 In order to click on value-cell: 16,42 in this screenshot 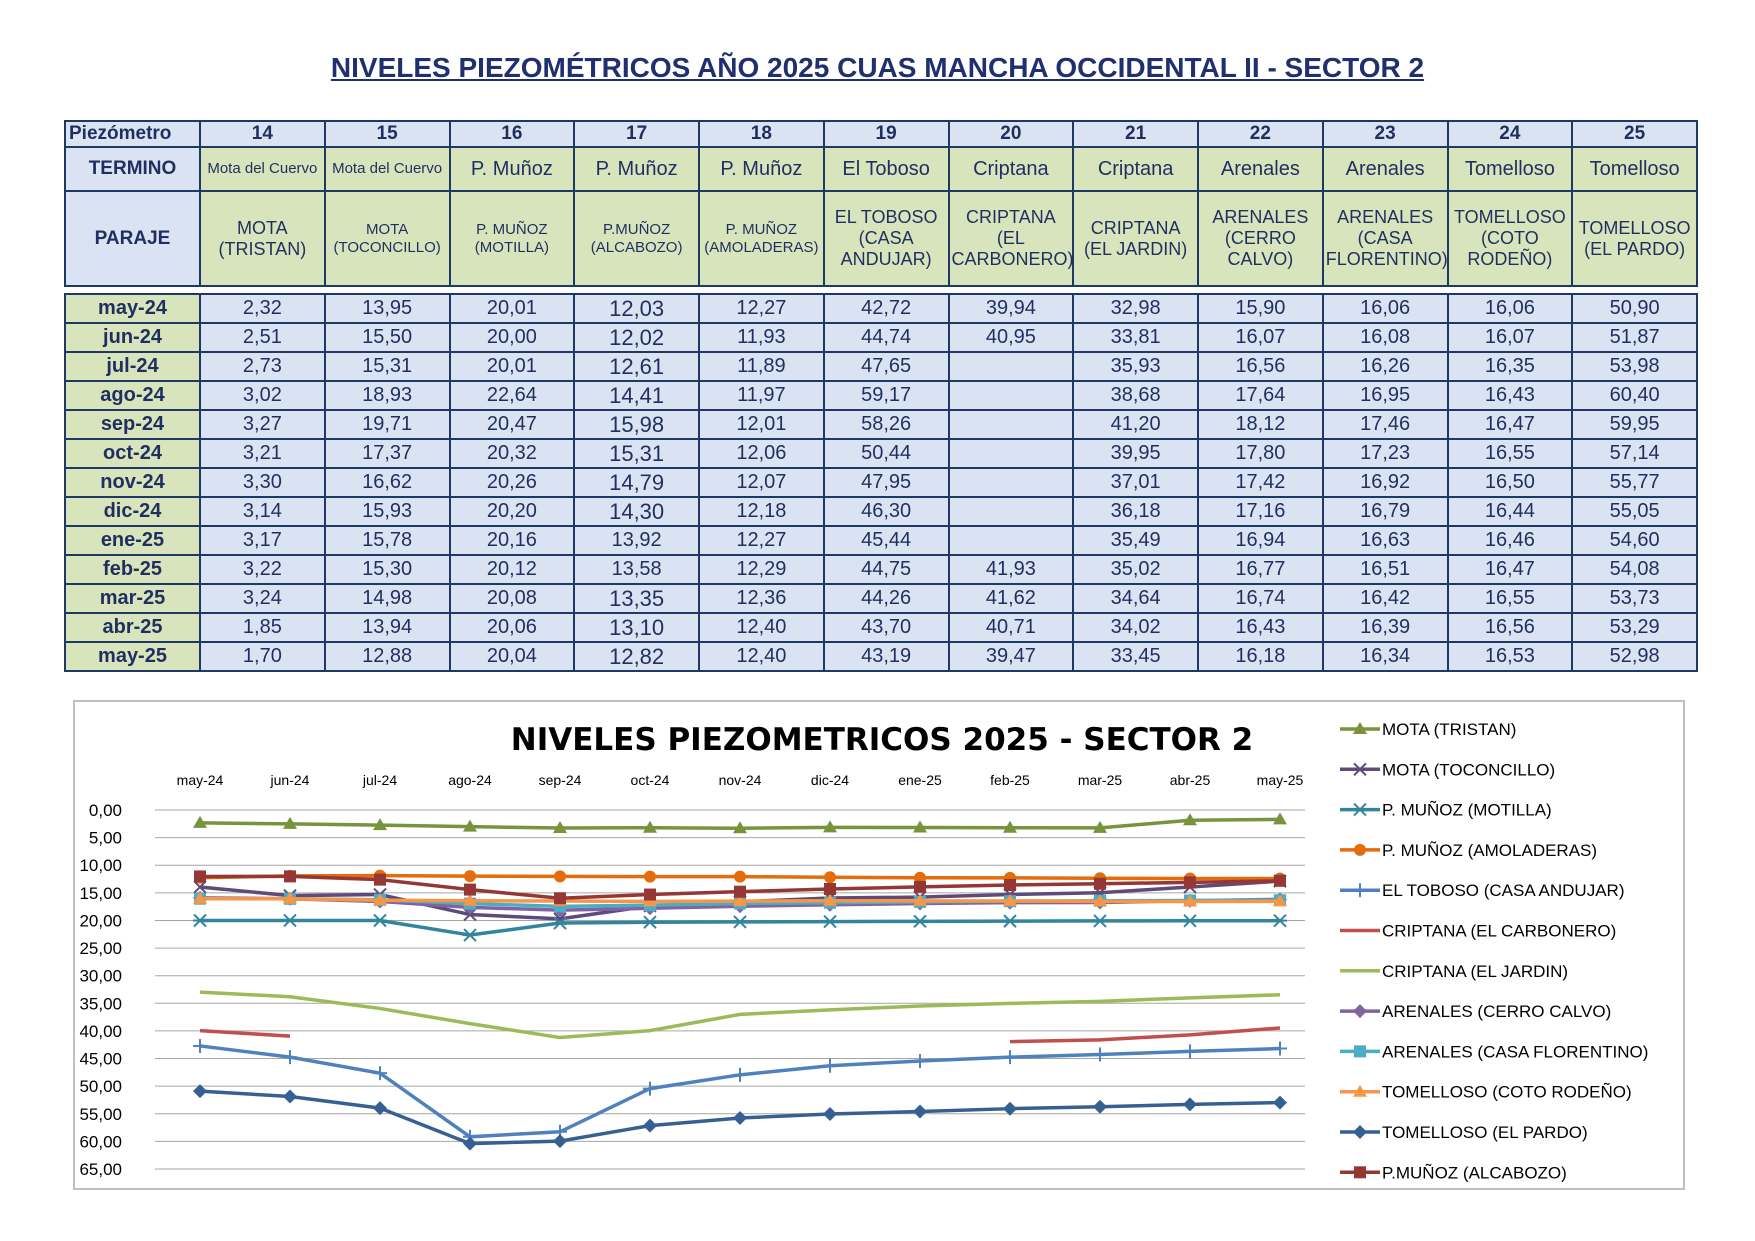, I will do `click(1385, 598)`.